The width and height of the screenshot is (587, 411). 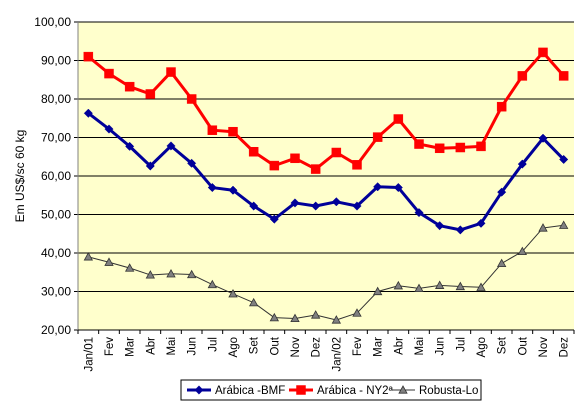 What do you see at coordinates (56, 99) in the screenshot?
I see `y-tick-label: 80,00` at bounding box center [56, 99].